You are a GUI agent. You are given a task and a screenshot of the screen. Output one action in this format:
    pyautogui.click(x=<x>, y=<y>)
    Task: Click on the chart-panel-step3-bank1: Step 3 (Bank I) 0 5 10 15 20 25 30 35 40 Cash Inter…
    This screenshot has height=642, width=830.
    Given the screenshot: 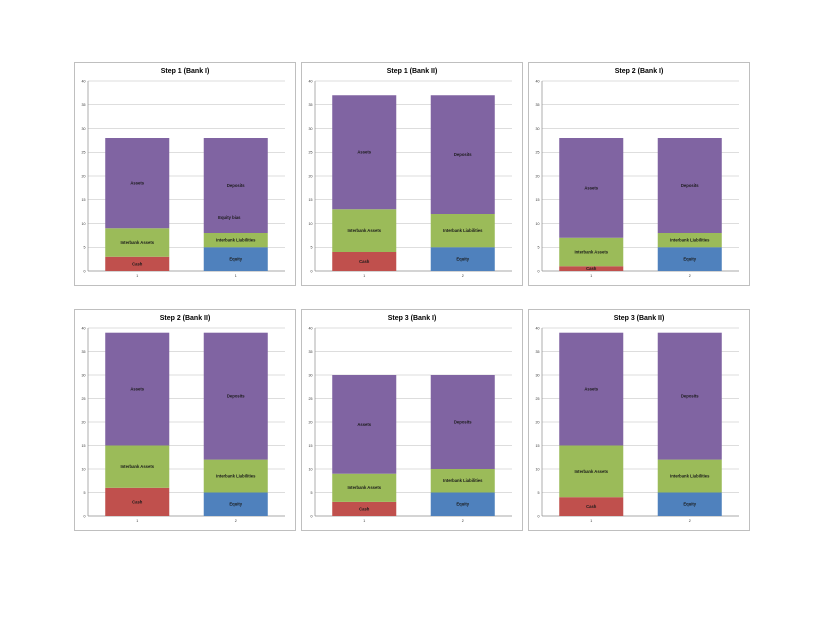 What is the action you would take?
    pyautogui.click(x=412, y=420)
    